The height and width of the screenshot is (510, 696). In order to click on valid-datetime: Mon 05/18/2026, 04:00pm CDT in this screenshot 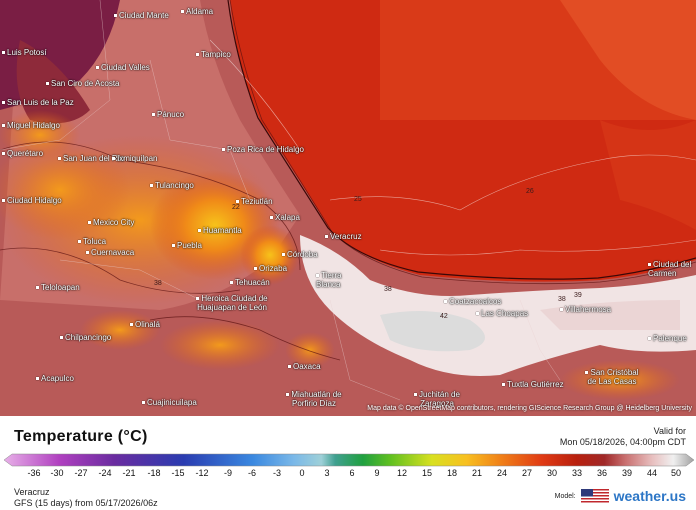, I will do `click(622, 442)`.